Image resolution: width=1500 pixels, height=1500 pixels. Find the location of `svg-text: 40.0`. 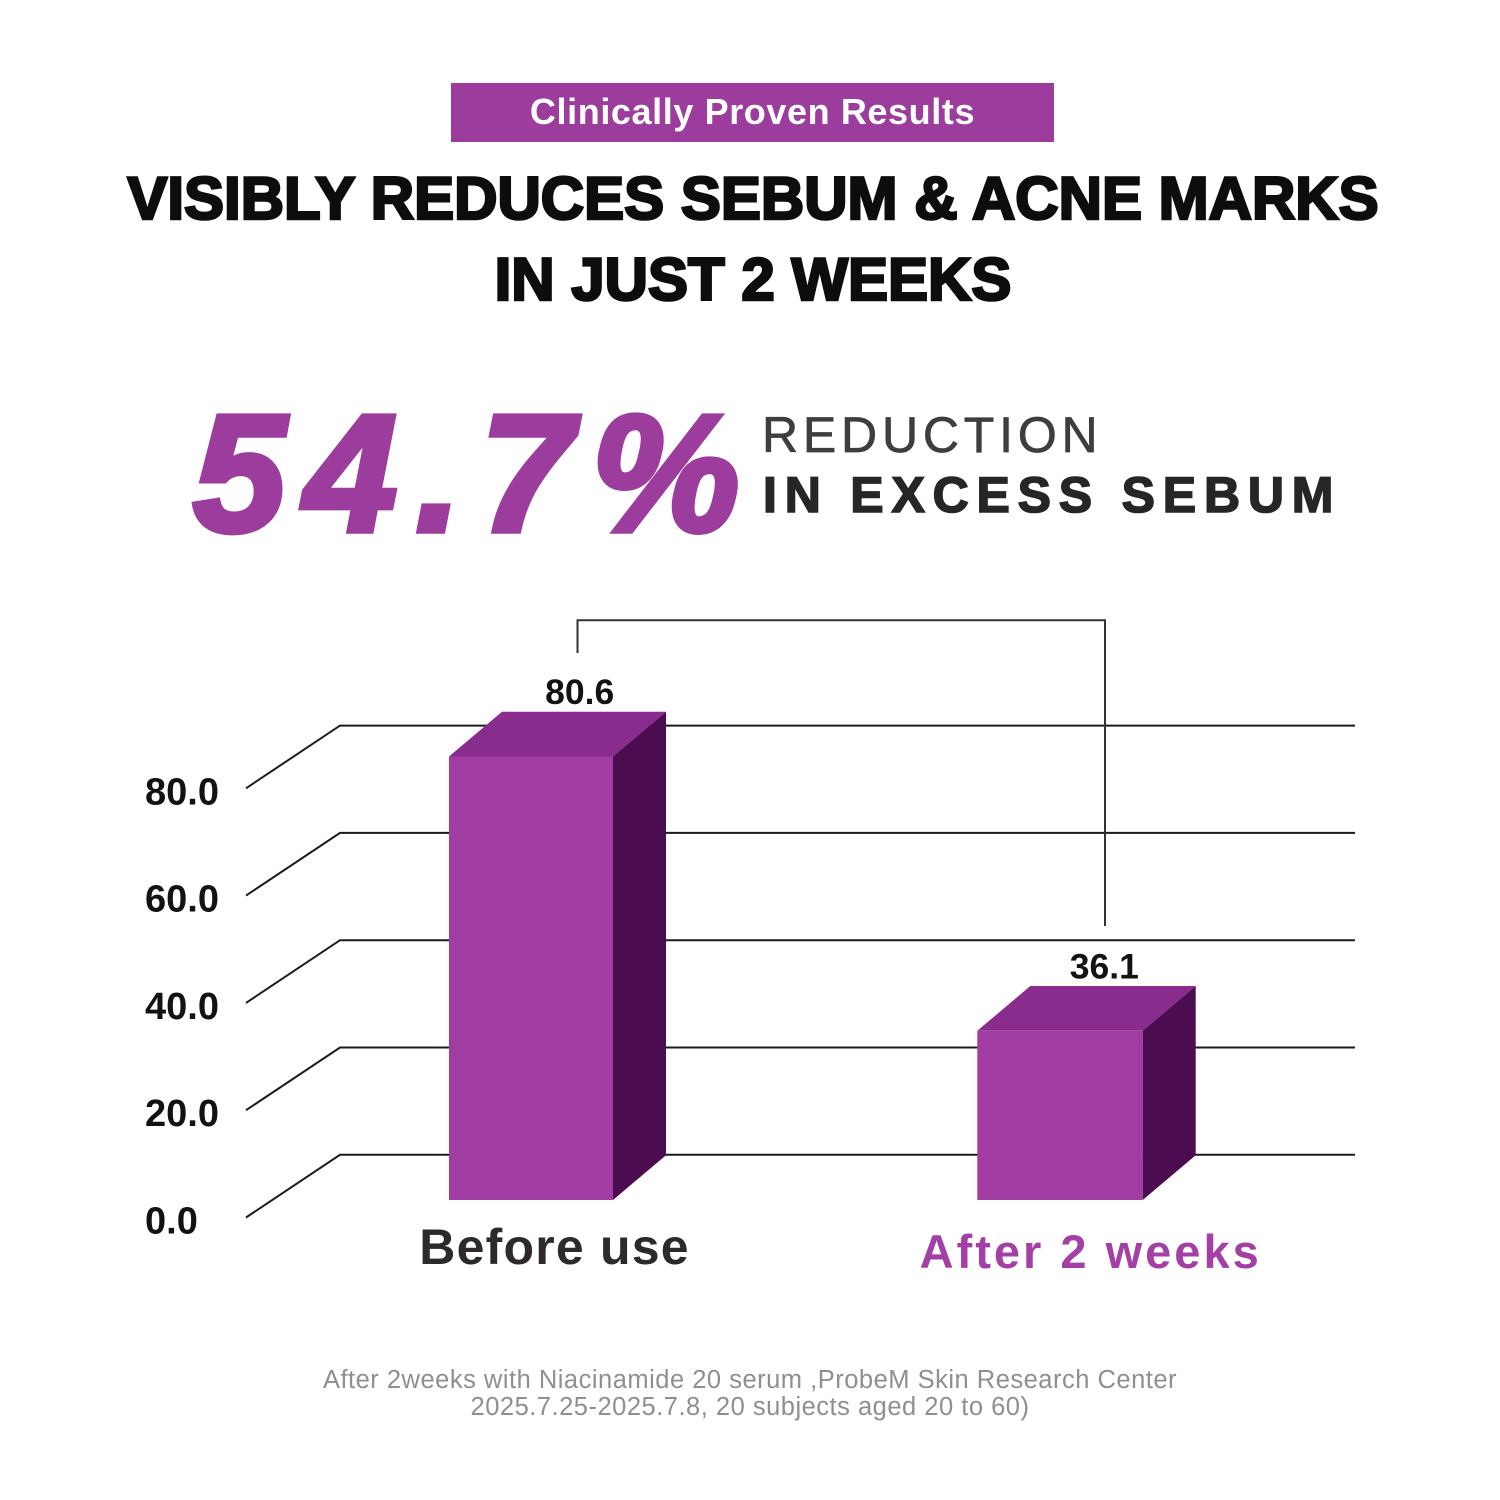

svg-text: 40.0 is located at coordinates (182, 1007).